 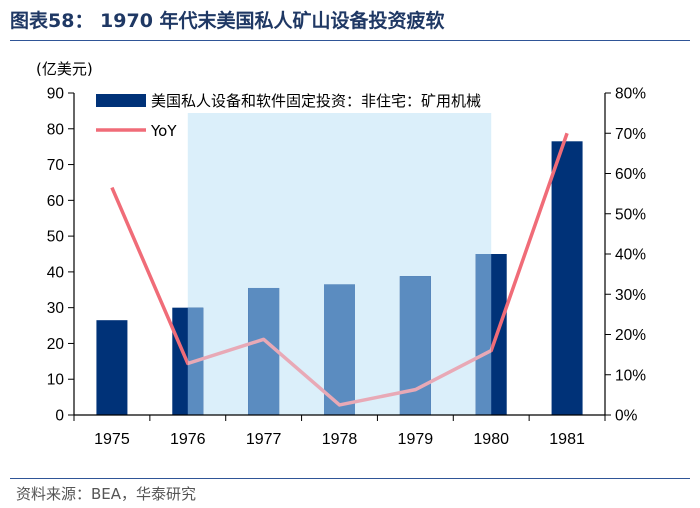 I want to click on source-note: 资料来源：BEA，华泰研究, so click(x=106, y=494).